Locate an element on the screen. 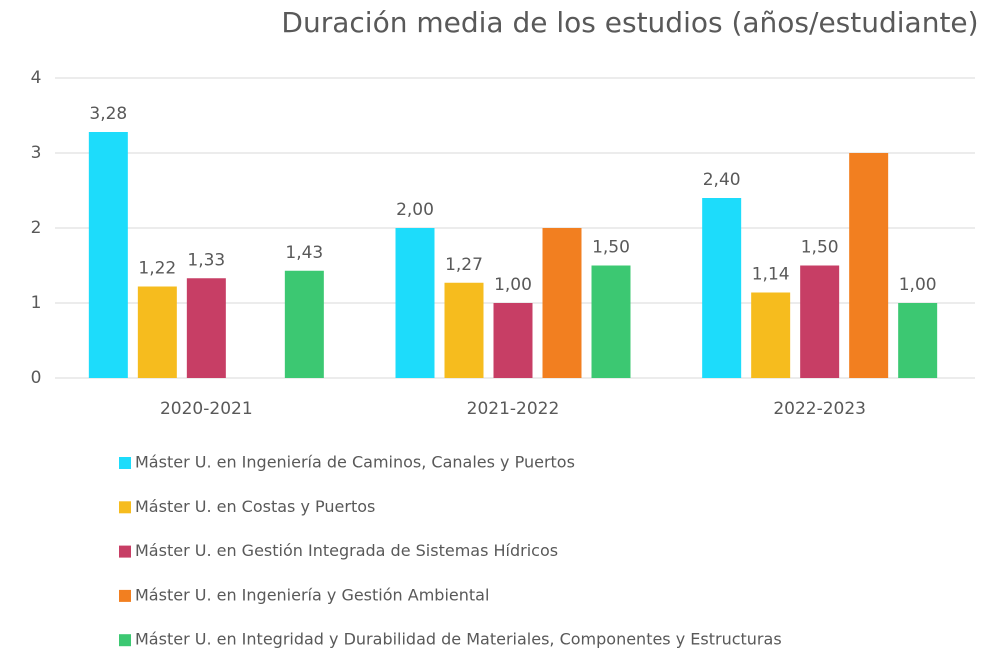 This screenshot has height=652, width=987. x-tick-label: 2022-2023 is located at coordinates (819, 409).